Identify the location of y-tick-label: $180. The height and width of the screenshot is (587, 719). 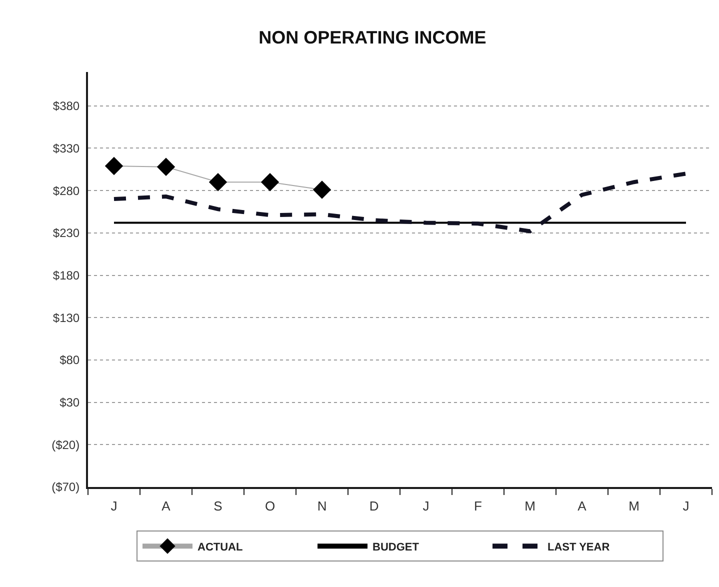
(66, 275).